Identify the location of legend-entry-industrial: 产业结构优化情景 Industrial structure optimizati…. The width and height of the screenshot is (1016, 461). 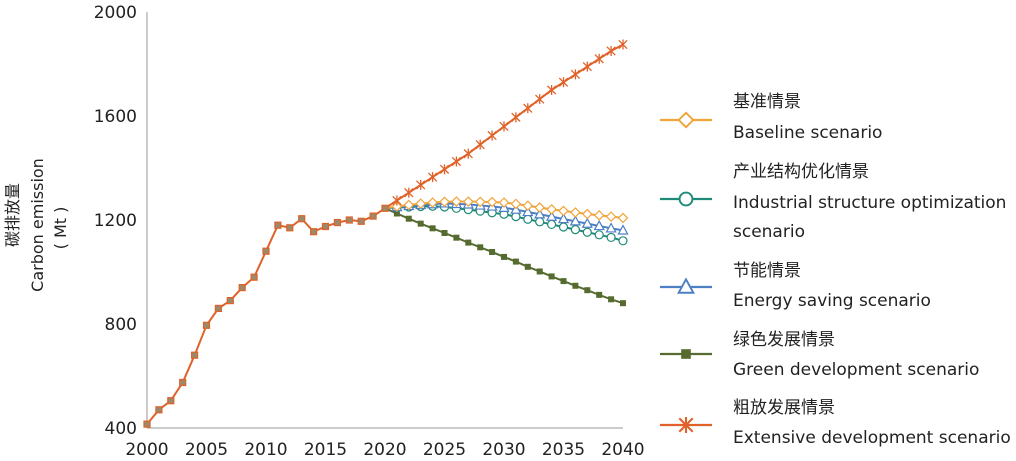
(833, 202).